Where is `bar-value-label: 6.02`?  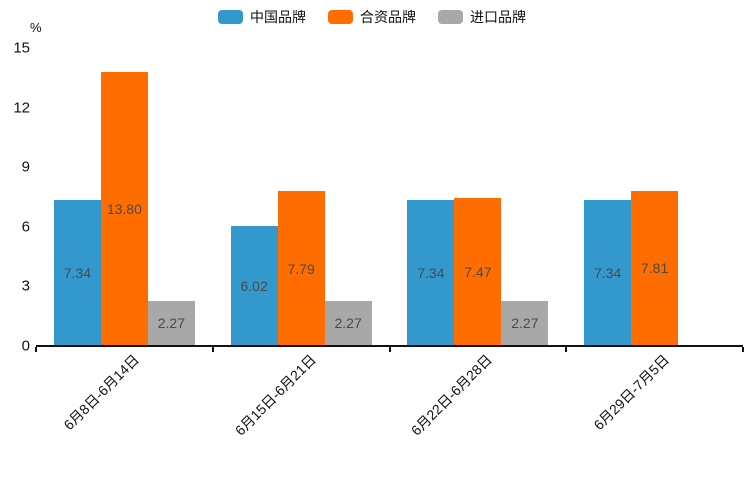 bar-value-label: 6.02 is located at coordinates (254, 286).